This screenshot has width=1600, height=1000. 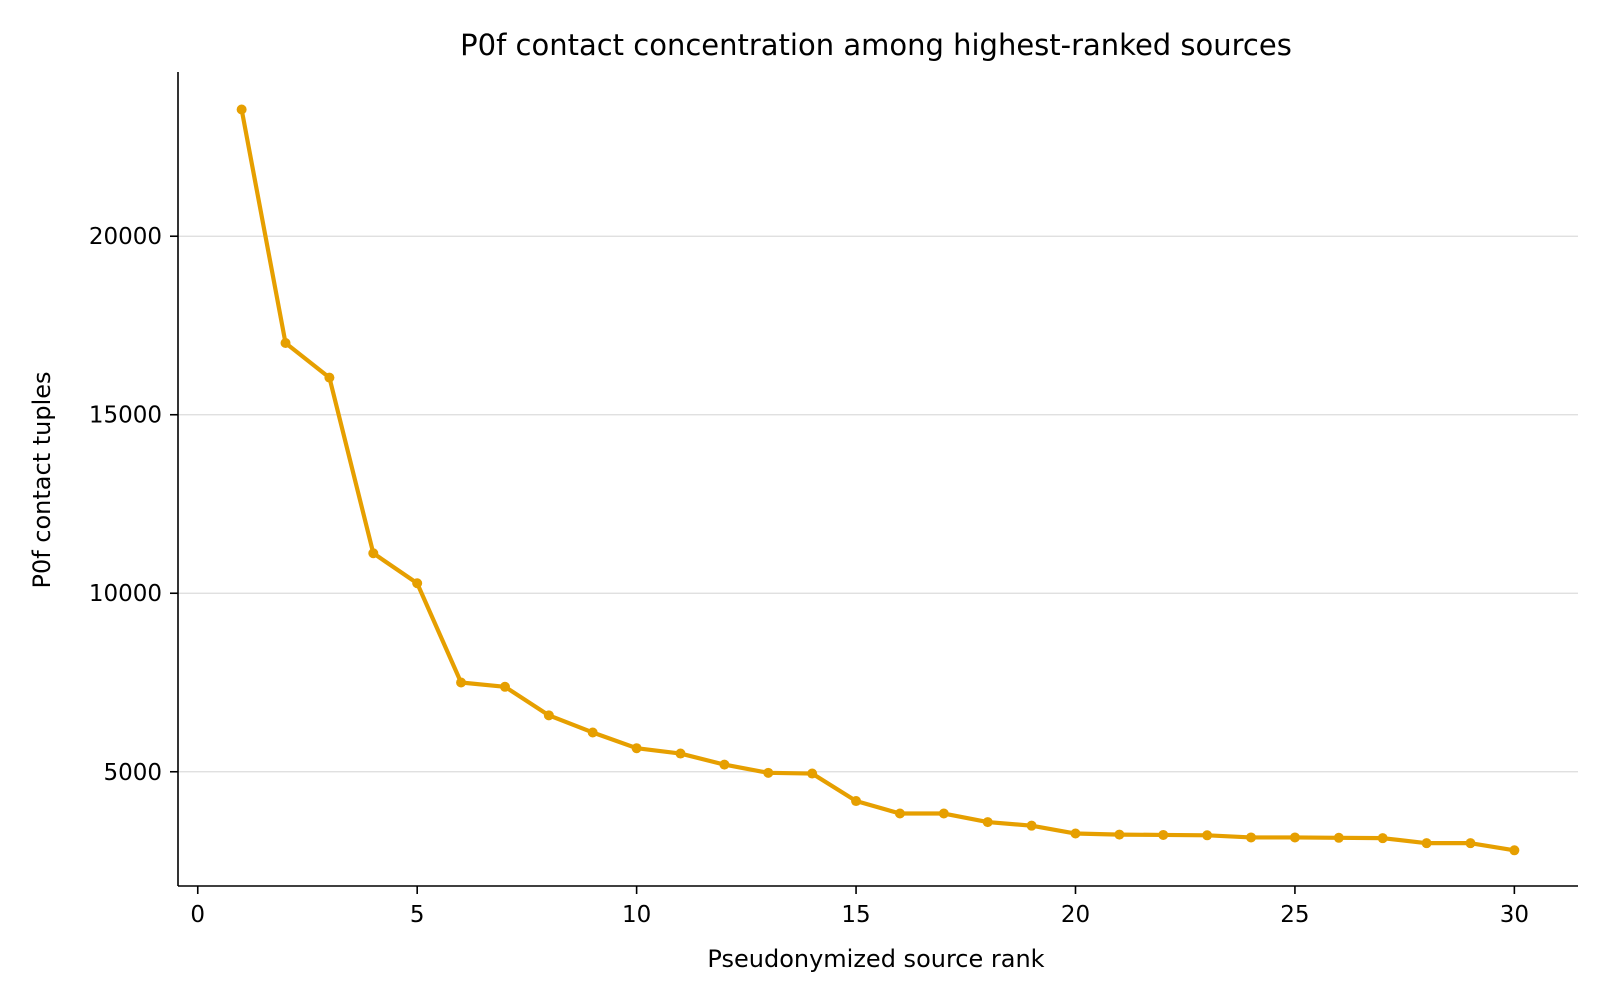 I want to click on y-tick-label: 5000, so click(x=132, y=773).